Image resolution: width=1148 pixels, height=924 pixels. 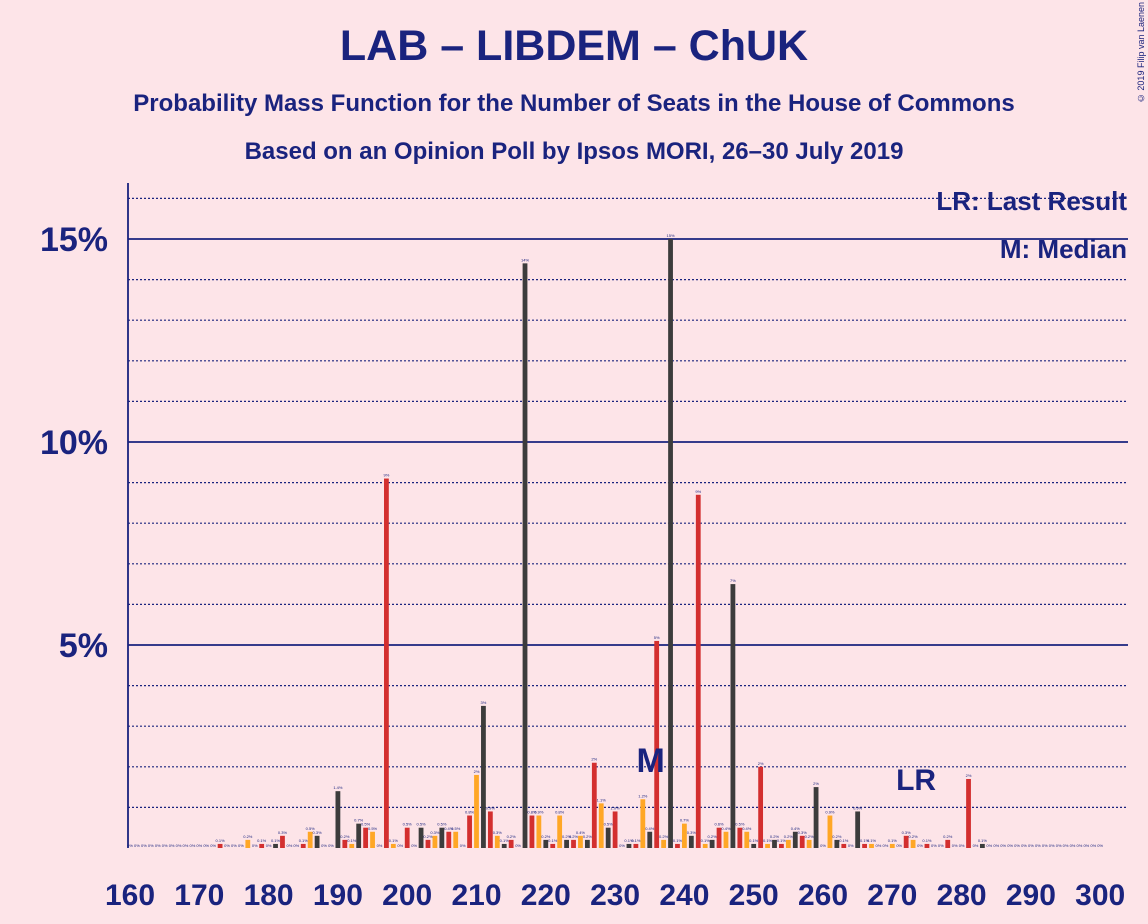 What do you see at coordinates (1031, 895) in the screenshot?
I see `x-tick-label: 290` at bounding box center [1031, 895].